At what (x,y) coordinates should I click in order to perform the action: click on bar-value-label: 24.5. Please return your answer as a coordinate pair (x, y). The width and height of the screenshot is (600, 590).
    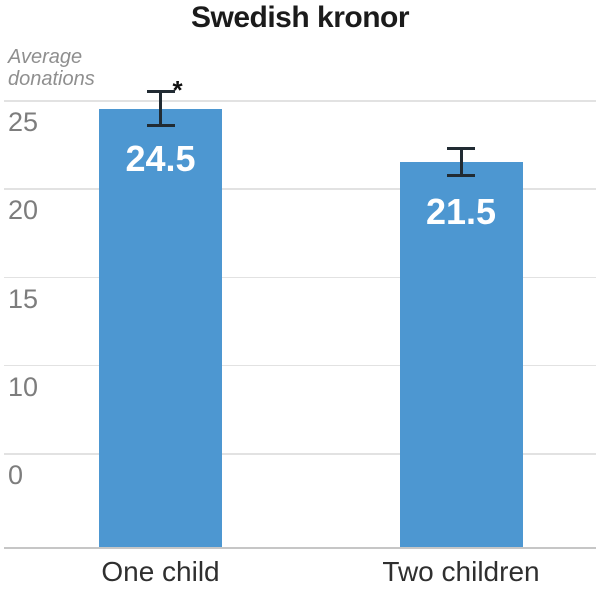
    Looking at the image, I should click on (160, 158).